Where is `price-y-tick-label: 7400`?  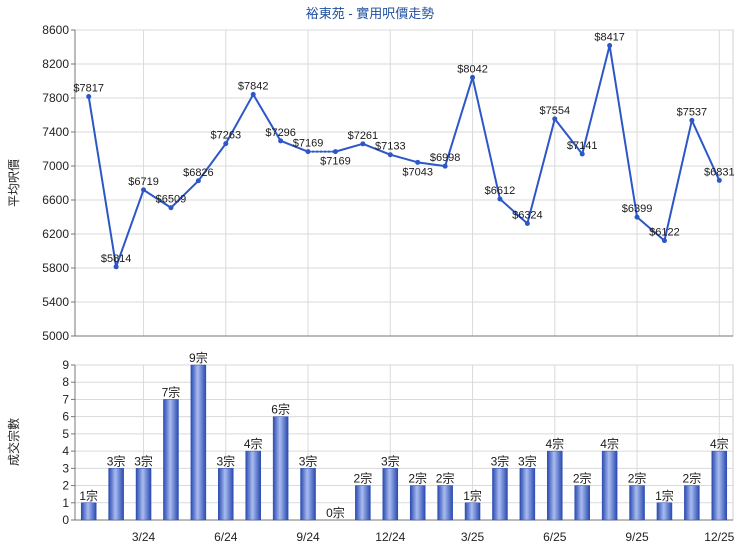 price-y-tick-label: 7400 is located at coordinates (55, 132).